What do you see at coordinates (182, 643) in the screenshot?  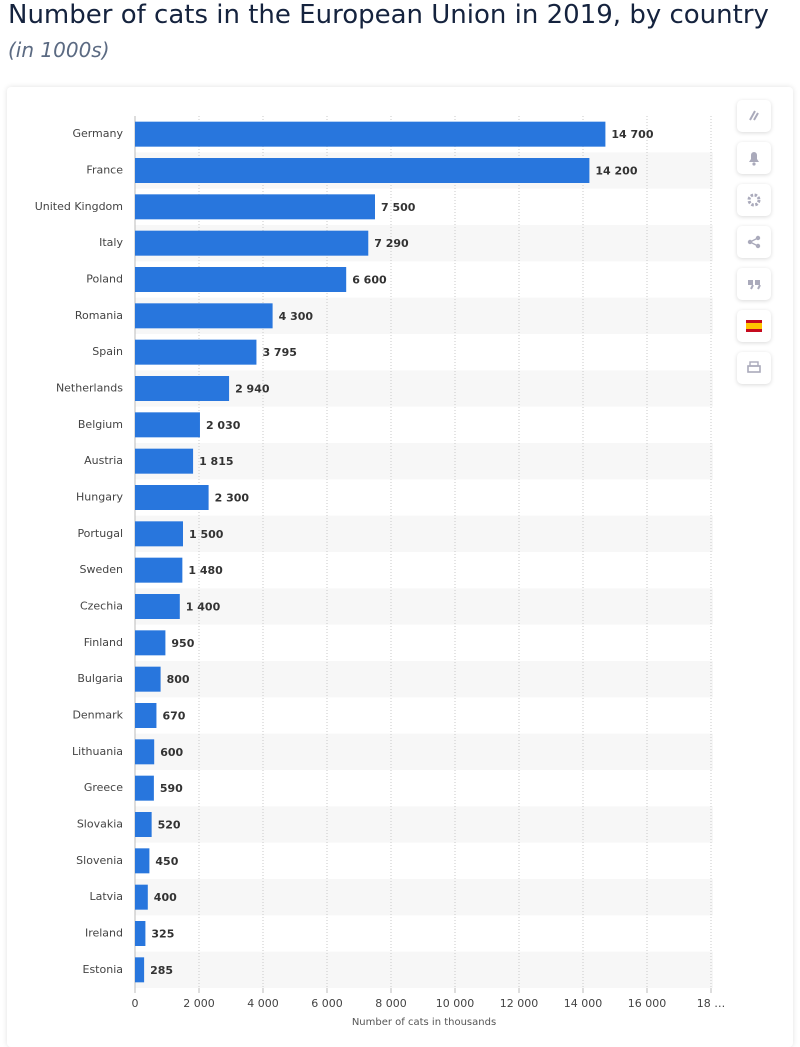 I see `value-label: 950` at bounding box center [182, 643].